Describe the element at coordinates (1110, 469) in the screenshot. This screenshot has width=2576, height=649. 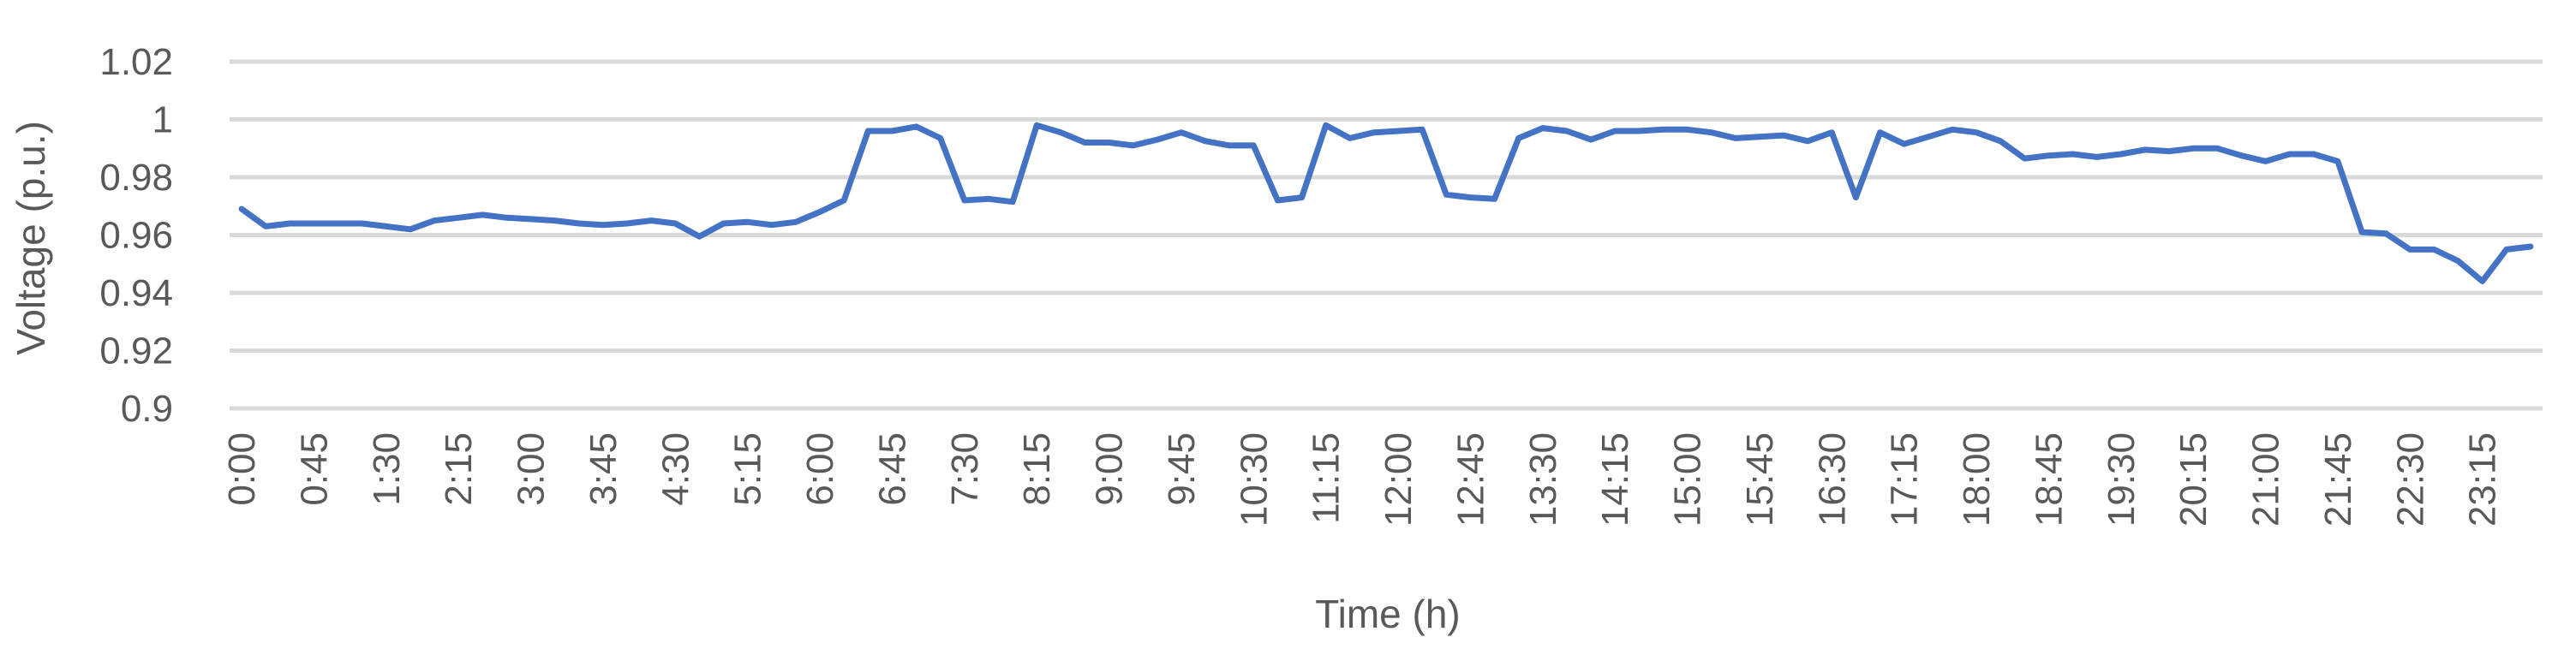
I see `x-tick-label: 9:00` at that location.